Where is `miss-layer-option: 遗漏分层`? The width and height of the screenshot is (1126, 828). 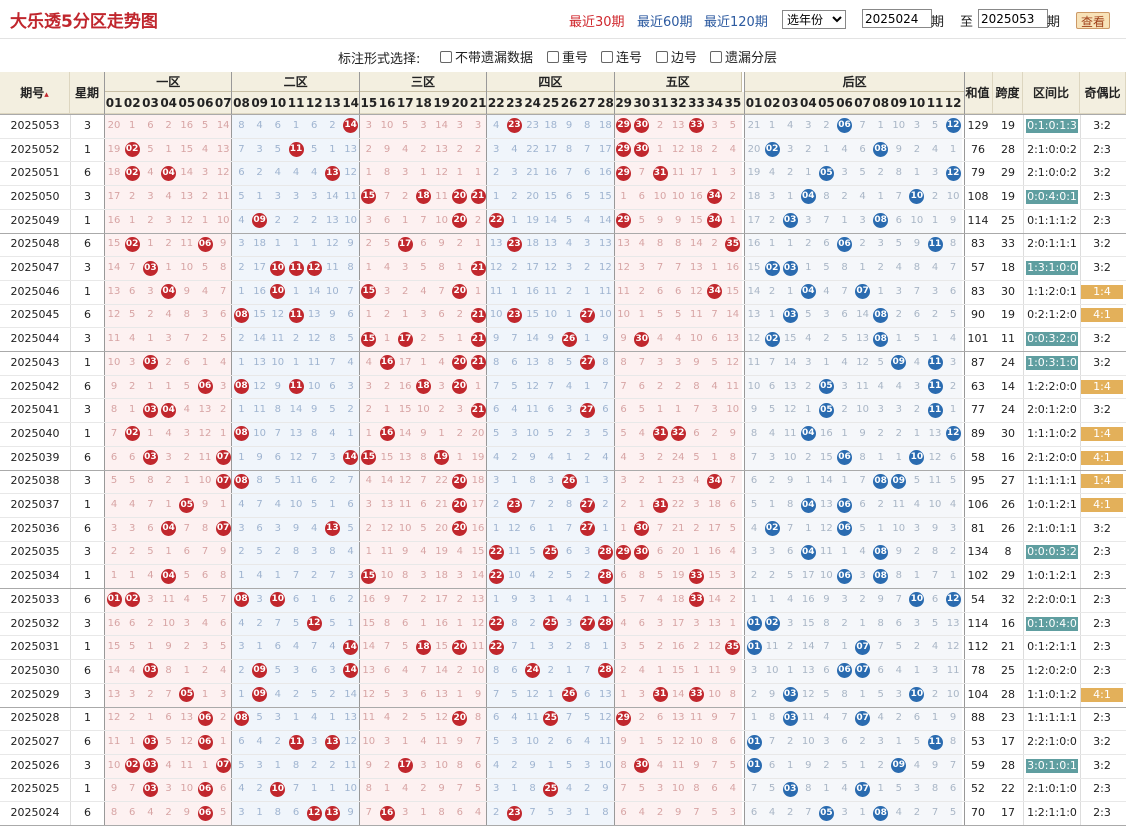
miss-layer-option: 遗漏分层 is located at coordinates (743, 56).